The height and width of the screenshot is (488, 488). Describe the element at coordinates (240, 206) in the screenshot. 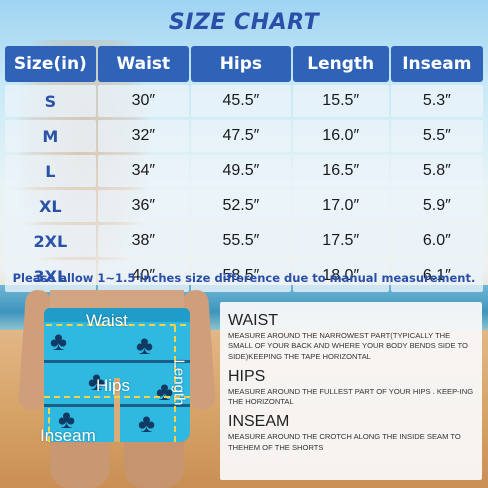

I see `hips-cell: 52.5″` at that location.